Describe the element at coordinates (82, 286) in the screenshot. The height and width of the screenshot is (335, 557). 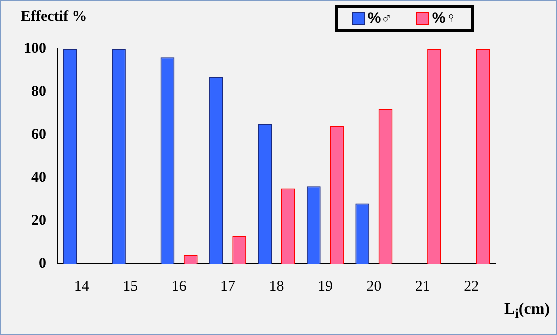
I see `x-tick-label: 14` at that location.